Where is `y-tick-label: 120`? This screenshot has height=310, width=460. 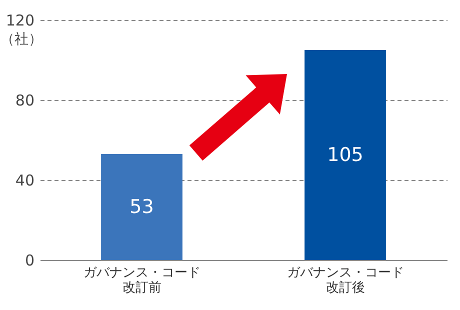 y-tick-label: 120 is located at coordinates (20, 21).